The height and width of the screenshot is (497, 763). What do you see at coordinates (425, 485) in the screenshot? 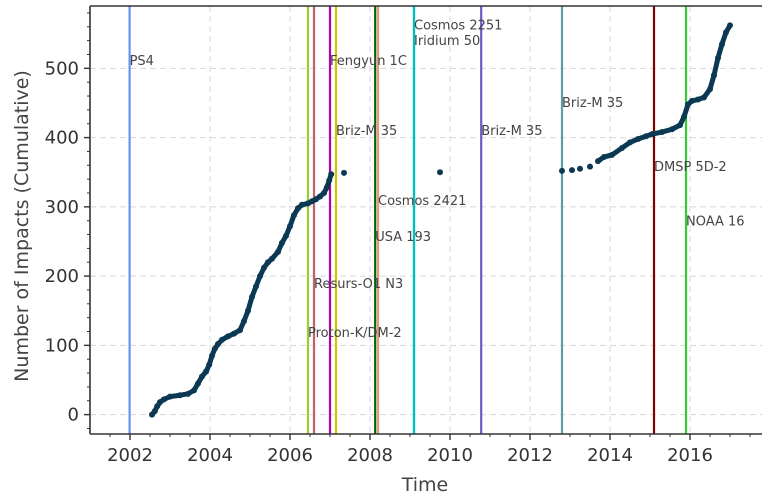
I see `x-axis-label: Time` at bounding box center [425, 485].